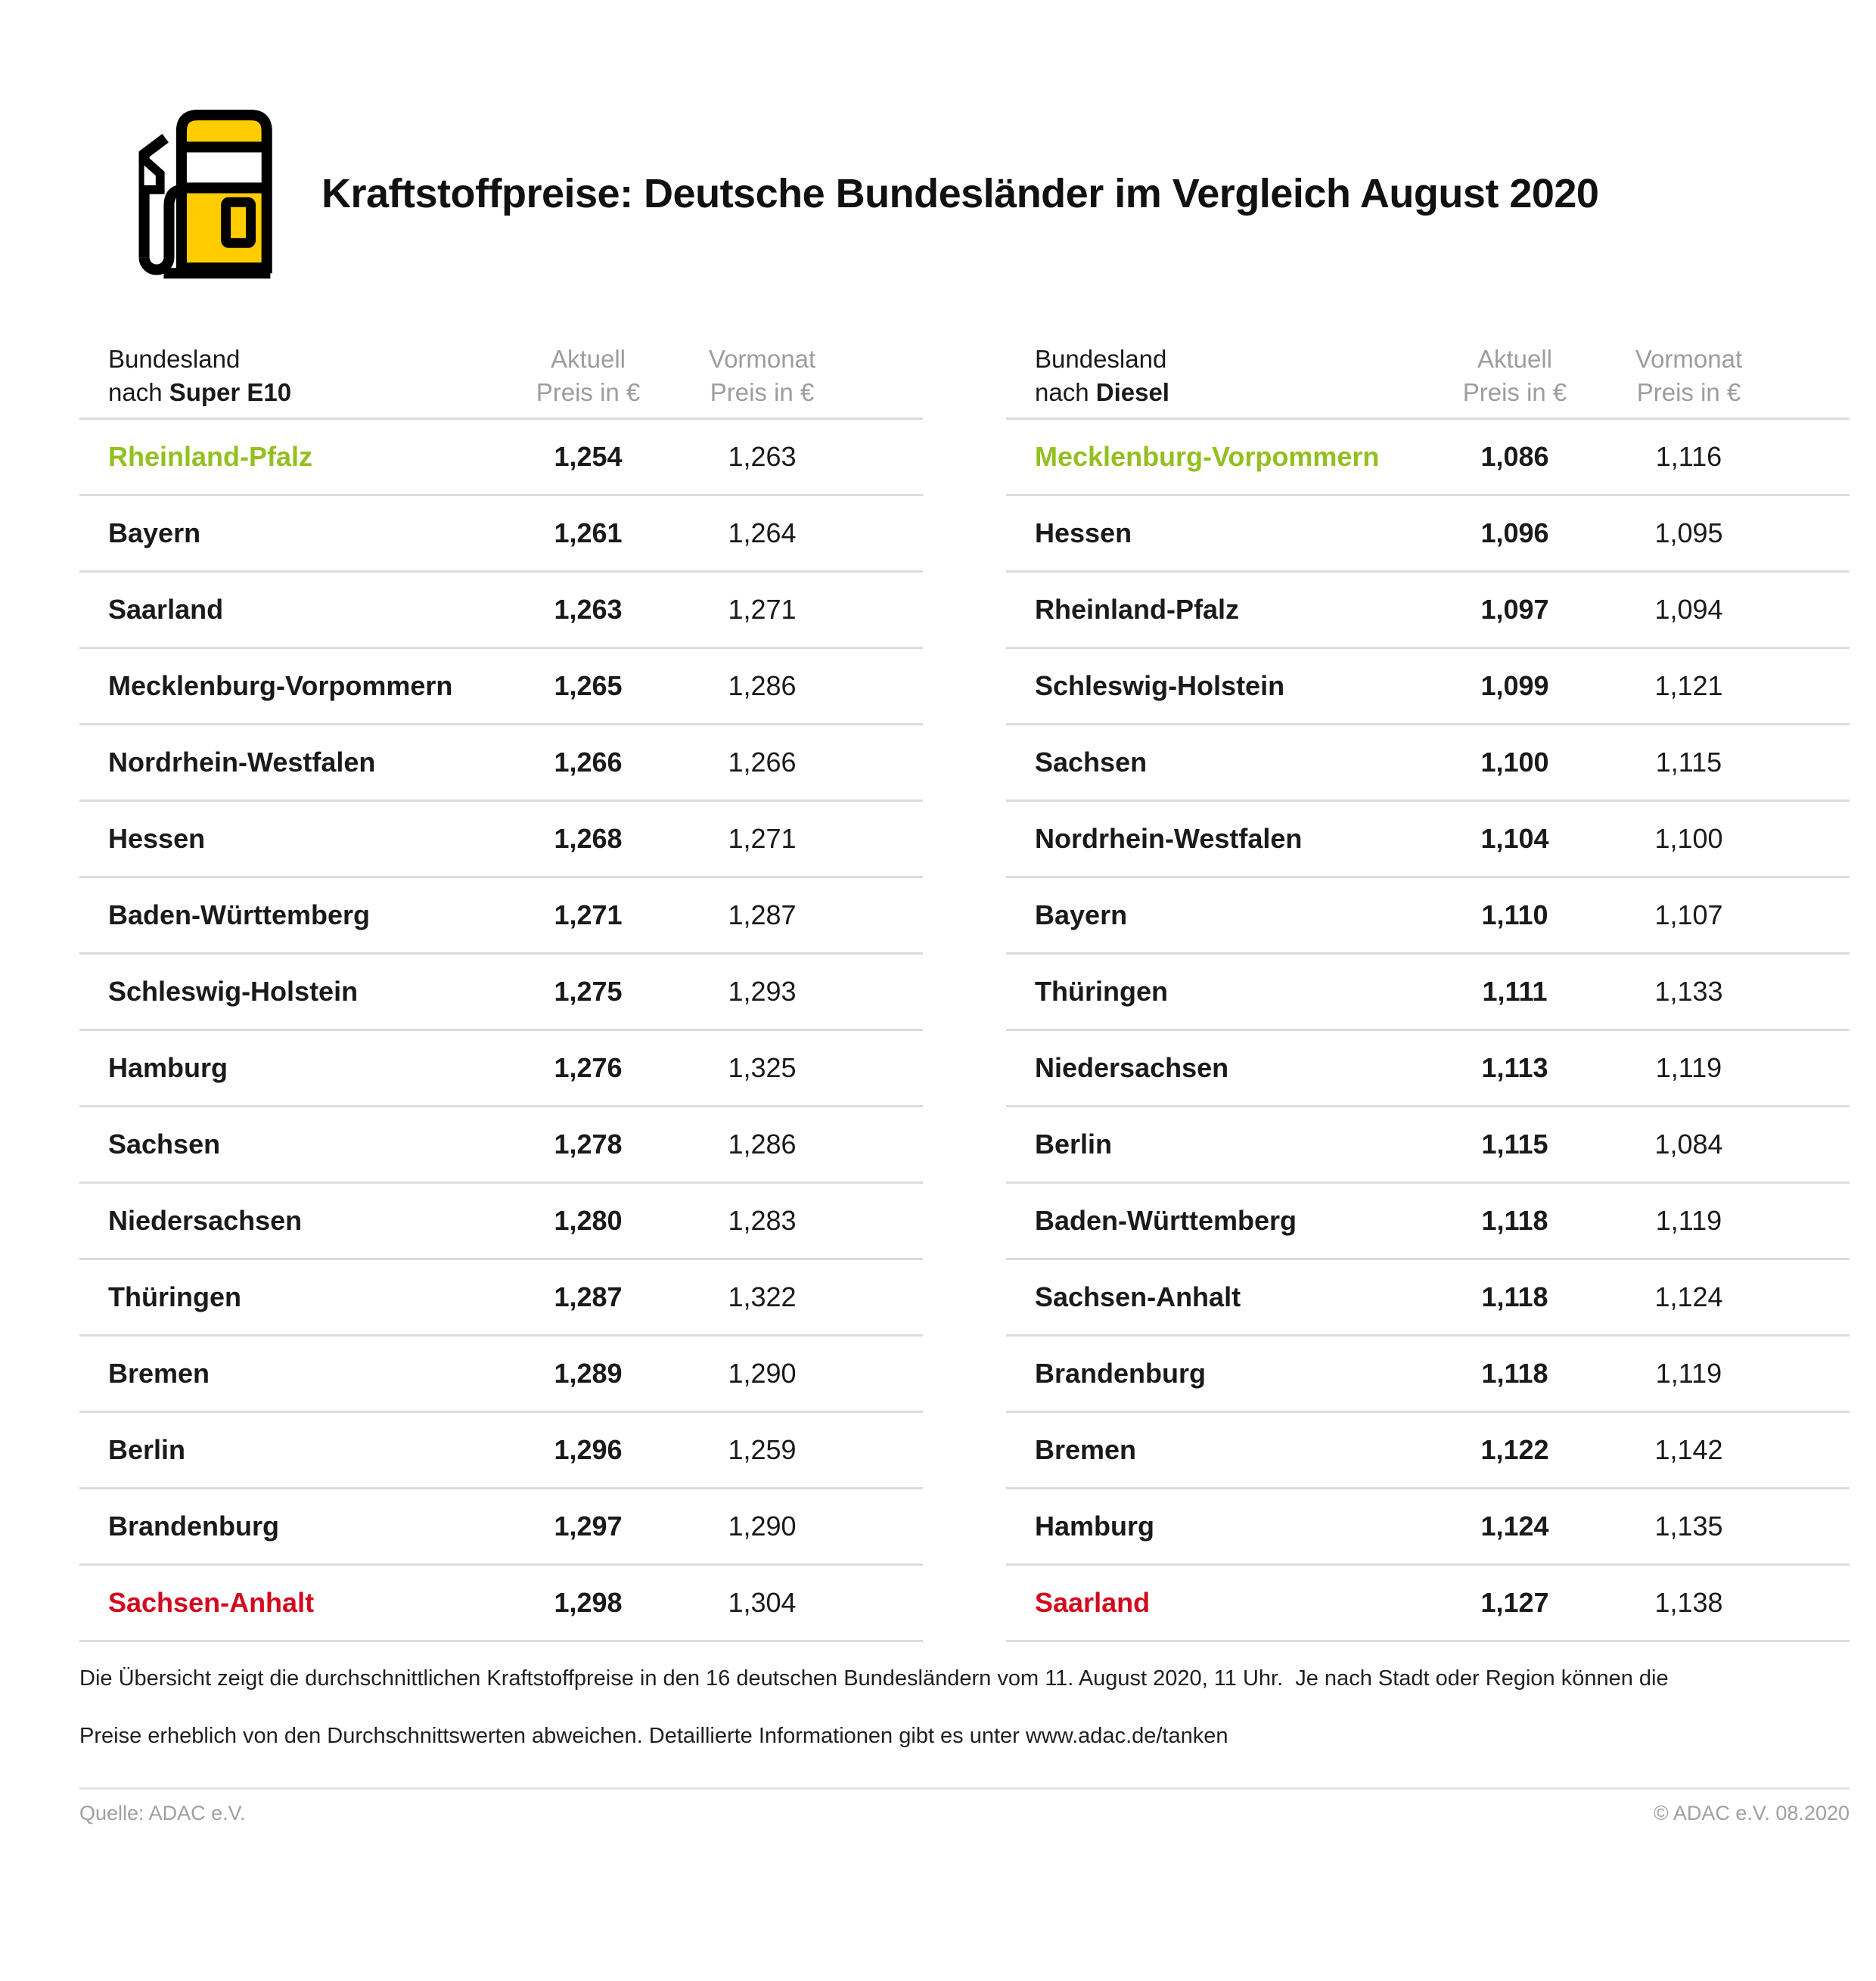 This screenshot has height=1981, width=1876. I want to click on footer: Quelle: ADAC e.V. © ADAC e.V. 08.2020, so click(964, 1813).